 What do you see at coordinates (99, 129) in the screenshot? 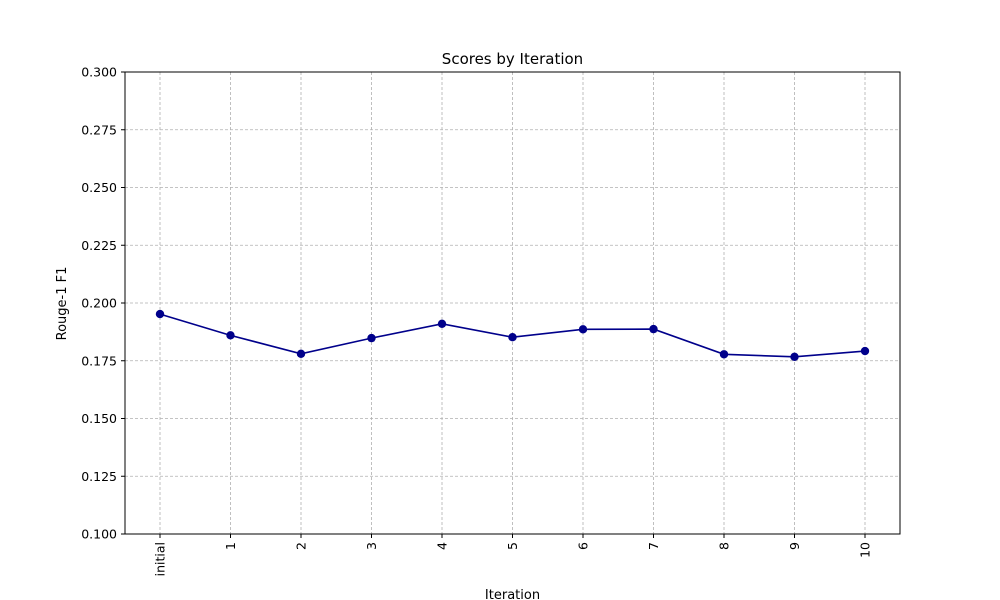
I see `y-tick-label: 0.275` at bounding box center [99, 129].